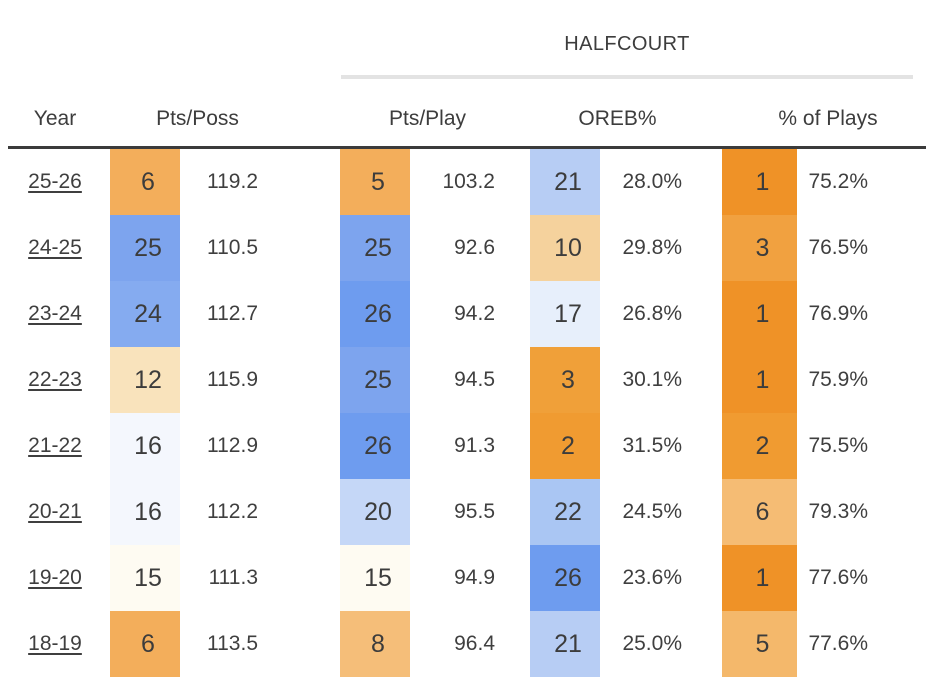 This screenshot has width=934, height=680. I want to click on column-header-row: Year Pts/Poss Pts/Play OREB% % of Plays, so click(467, 119).